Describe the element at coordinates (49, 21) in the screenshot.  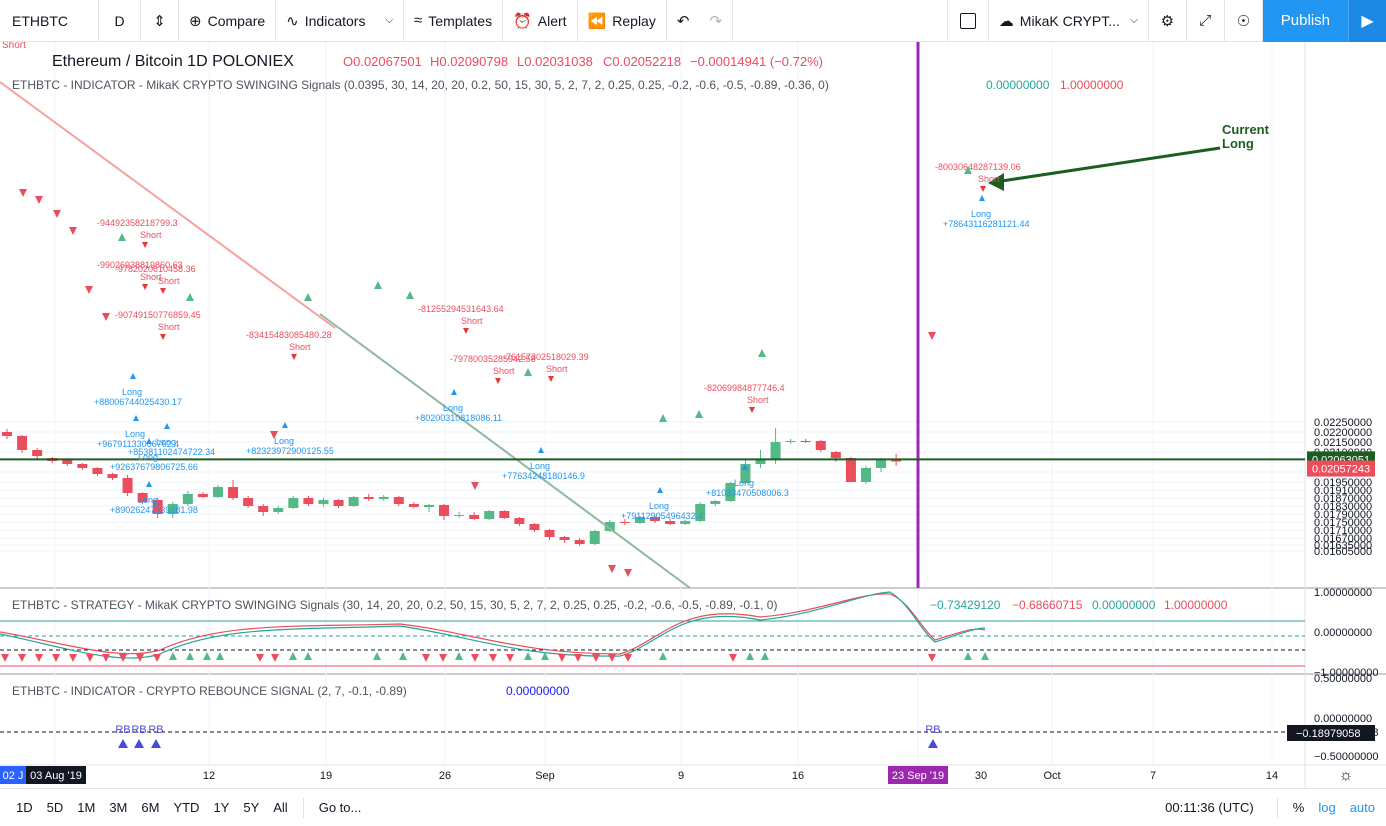
I see `symbol-search: ETHBTC` at that location.